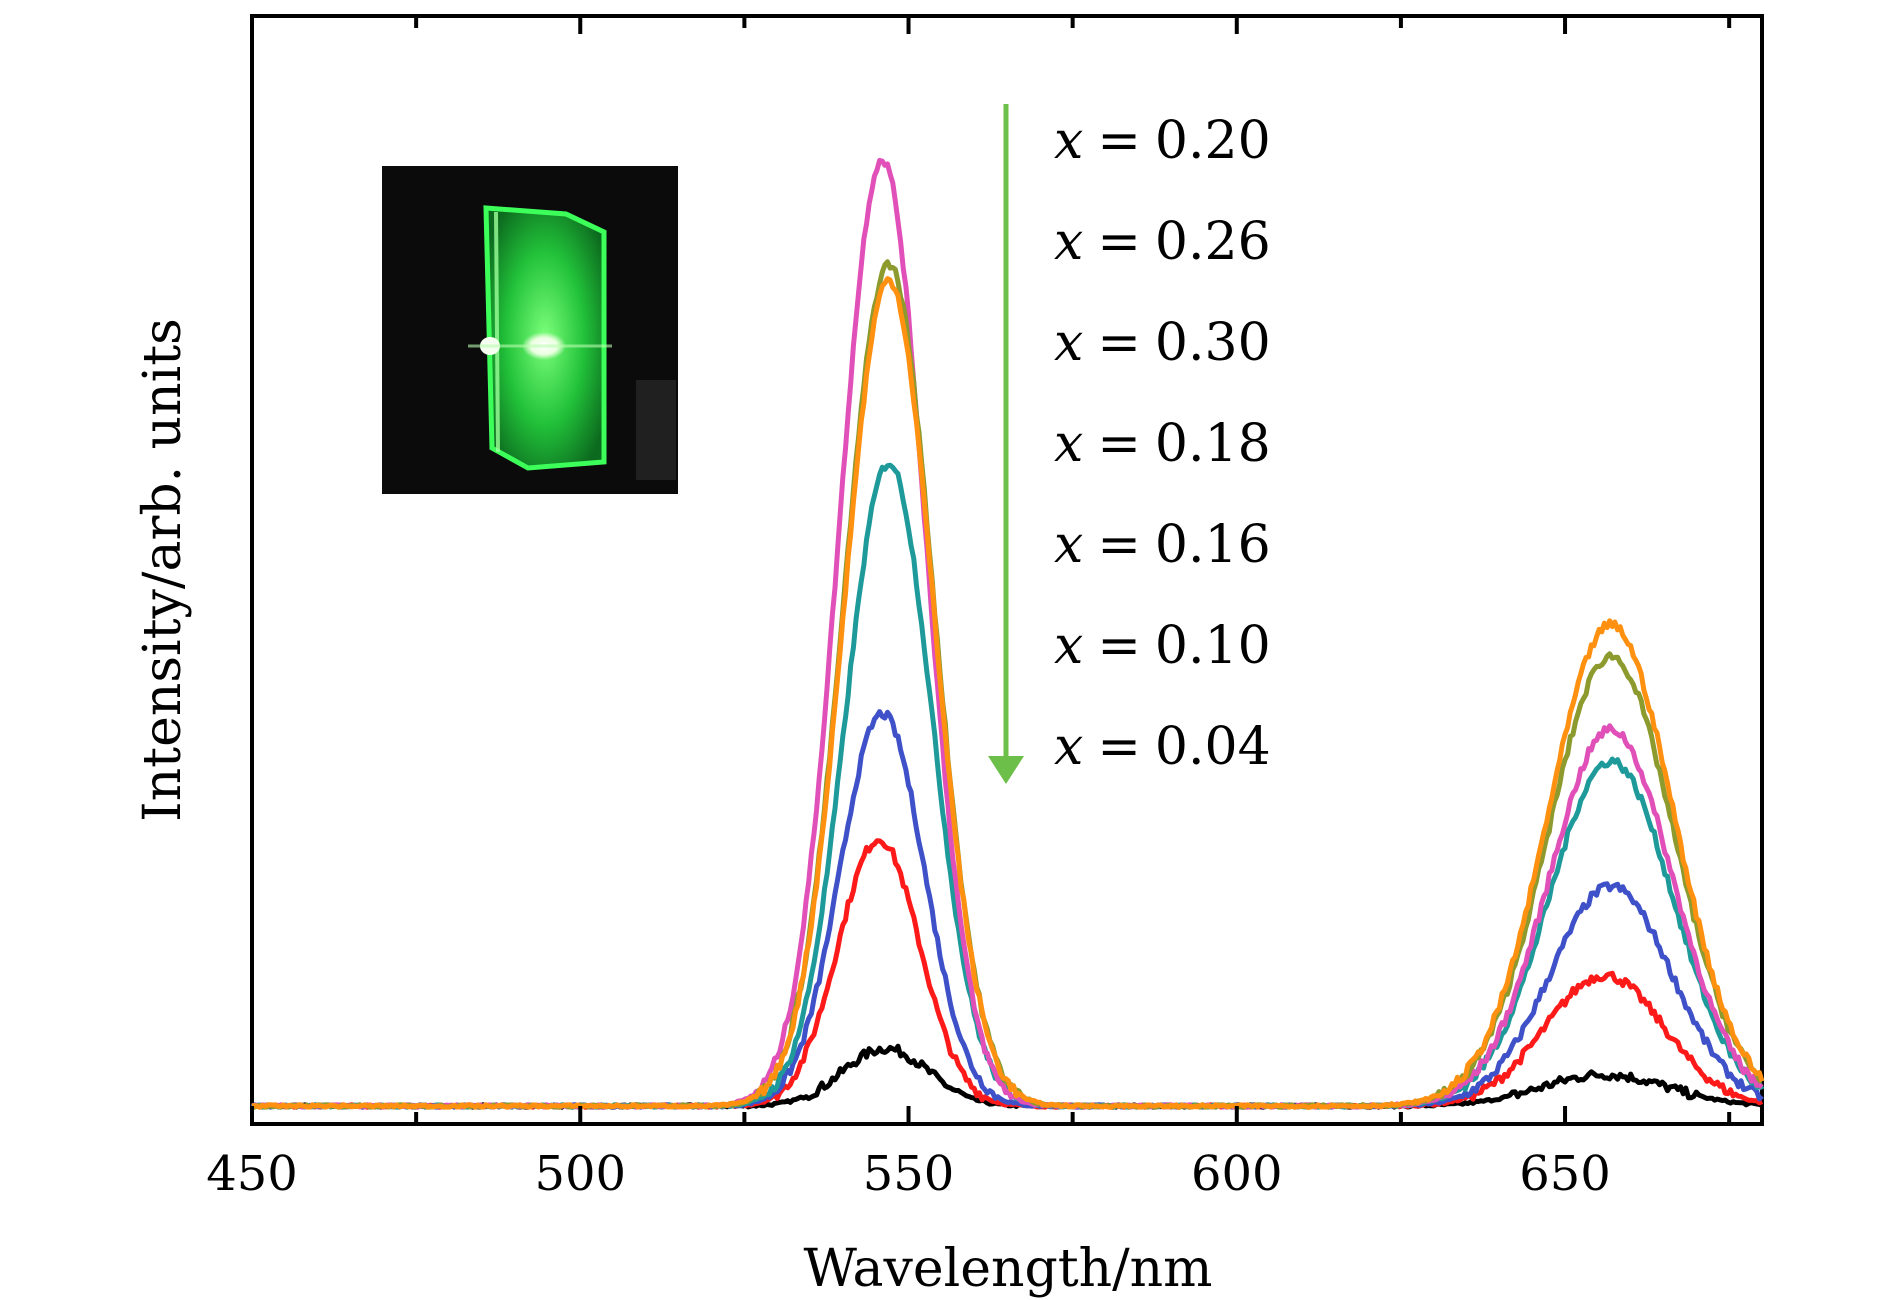 This screenshot has width=1890, height=1300. I want to click on legend-entry-0-18: x = 0.18, so click(1162, 444).